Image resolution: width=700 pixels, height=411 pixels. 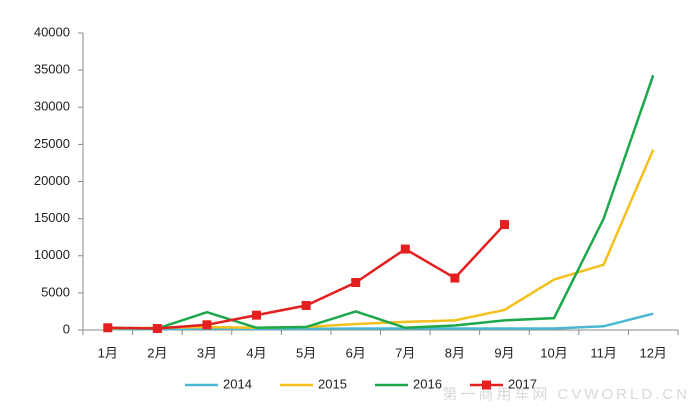 I want to click on x-tick-label: 8月, so click(x=455, y=352).